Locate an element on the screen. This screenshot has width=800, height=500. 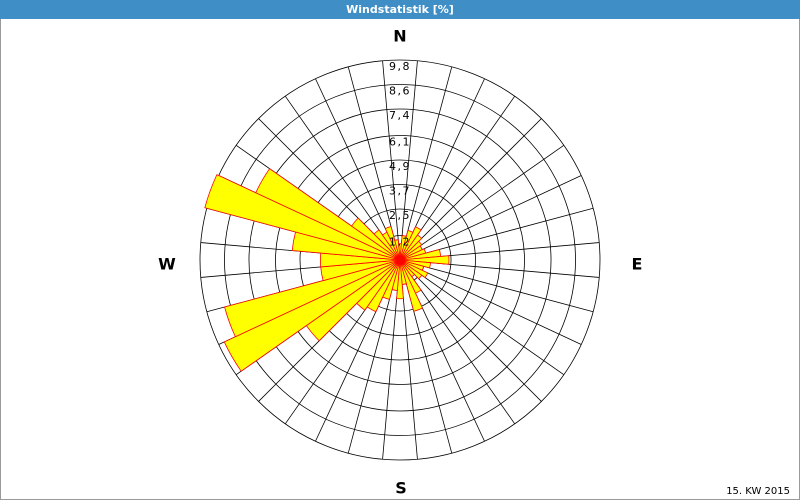
north-label: N is located at coordinates (399, 36).